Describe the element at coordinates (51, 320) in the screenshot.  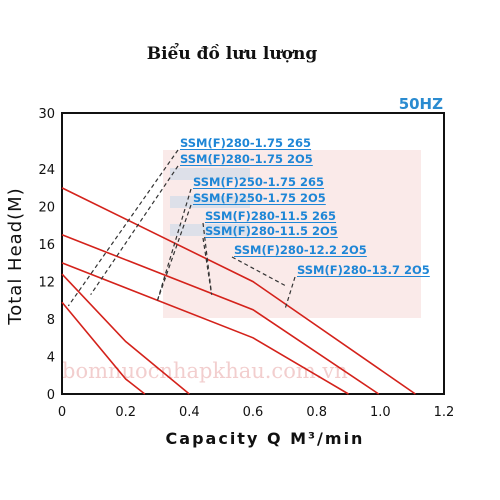
I see `y-tick-label: 8` at that location.